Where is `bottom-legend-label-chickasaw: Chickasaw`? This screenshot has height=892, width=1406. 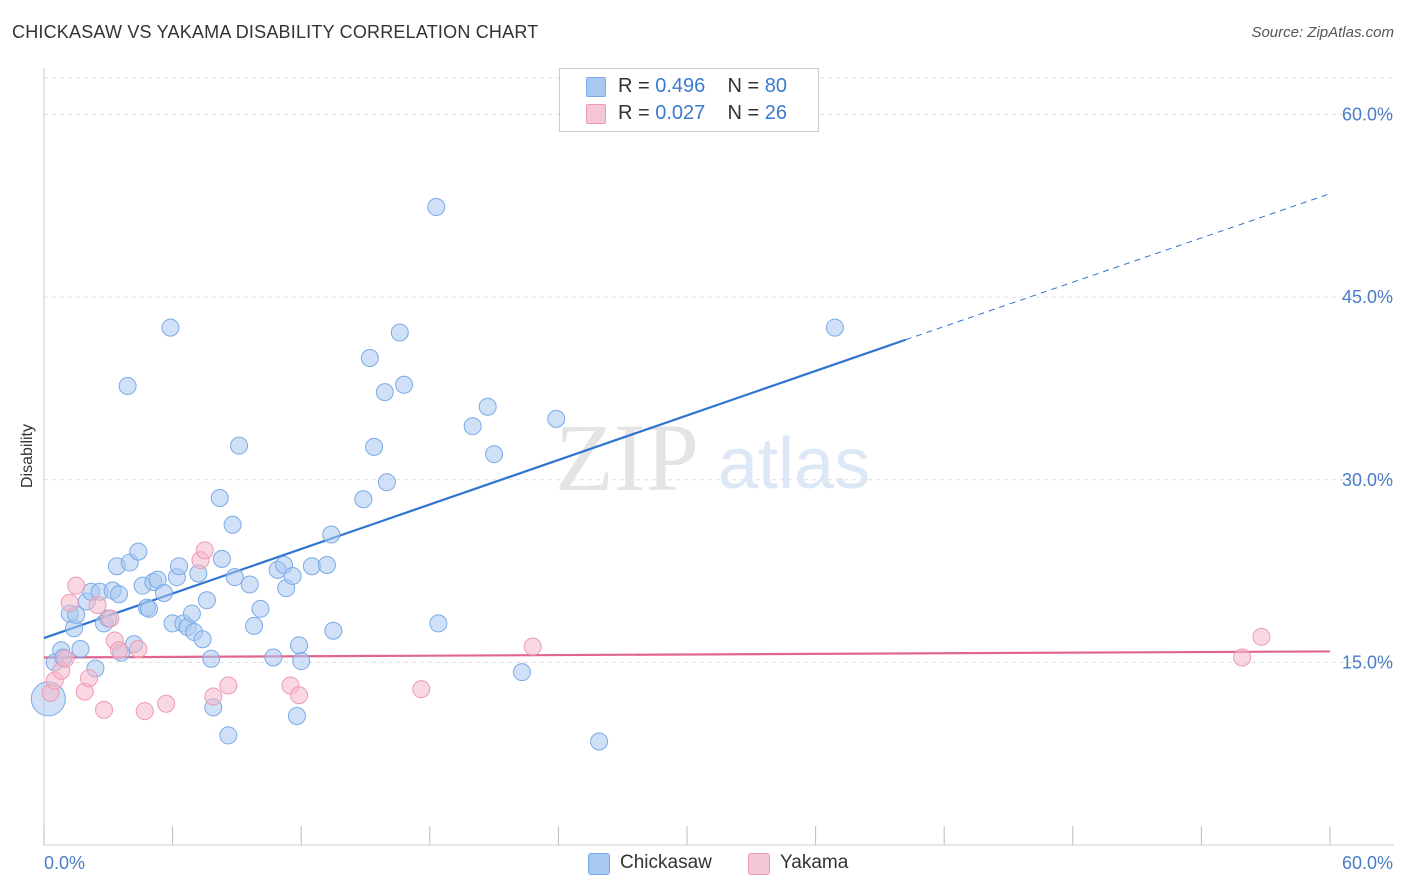
bottom-legend-label-chickasaw: Chickasaw is located at coordinates (666, 862).